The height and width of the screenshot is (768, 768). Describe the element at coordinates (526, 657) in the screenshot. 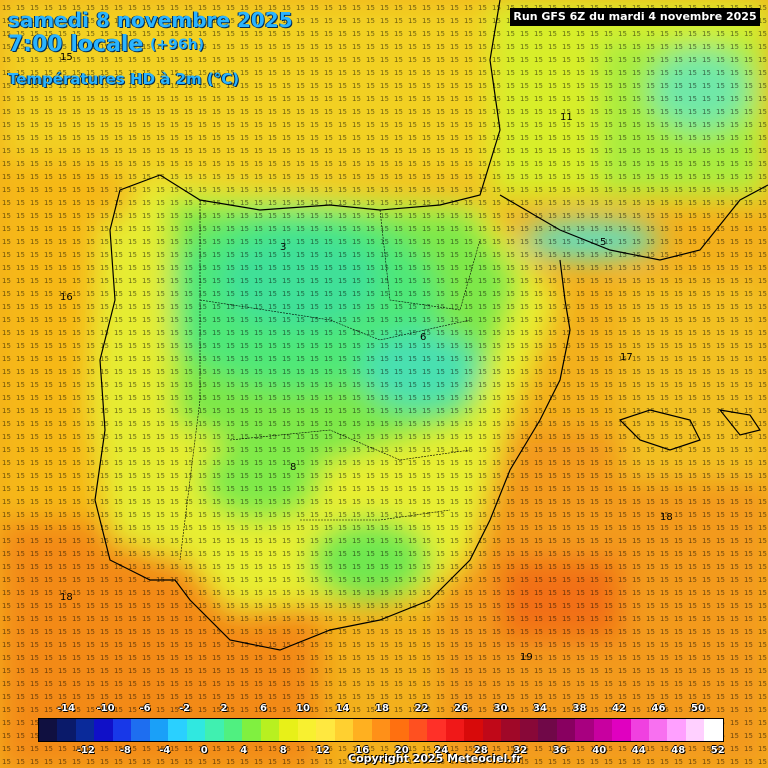

I see `region-value-alboran-sea: 19` at that location.